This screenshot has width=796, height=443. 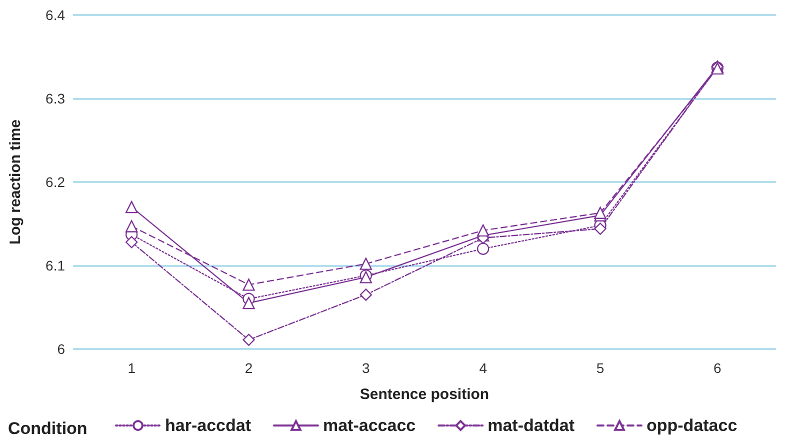 What do you see at coordinates (132, 368) in the screenshot?
I see `x-tick-label: 1` at bounding box center [132, 368].